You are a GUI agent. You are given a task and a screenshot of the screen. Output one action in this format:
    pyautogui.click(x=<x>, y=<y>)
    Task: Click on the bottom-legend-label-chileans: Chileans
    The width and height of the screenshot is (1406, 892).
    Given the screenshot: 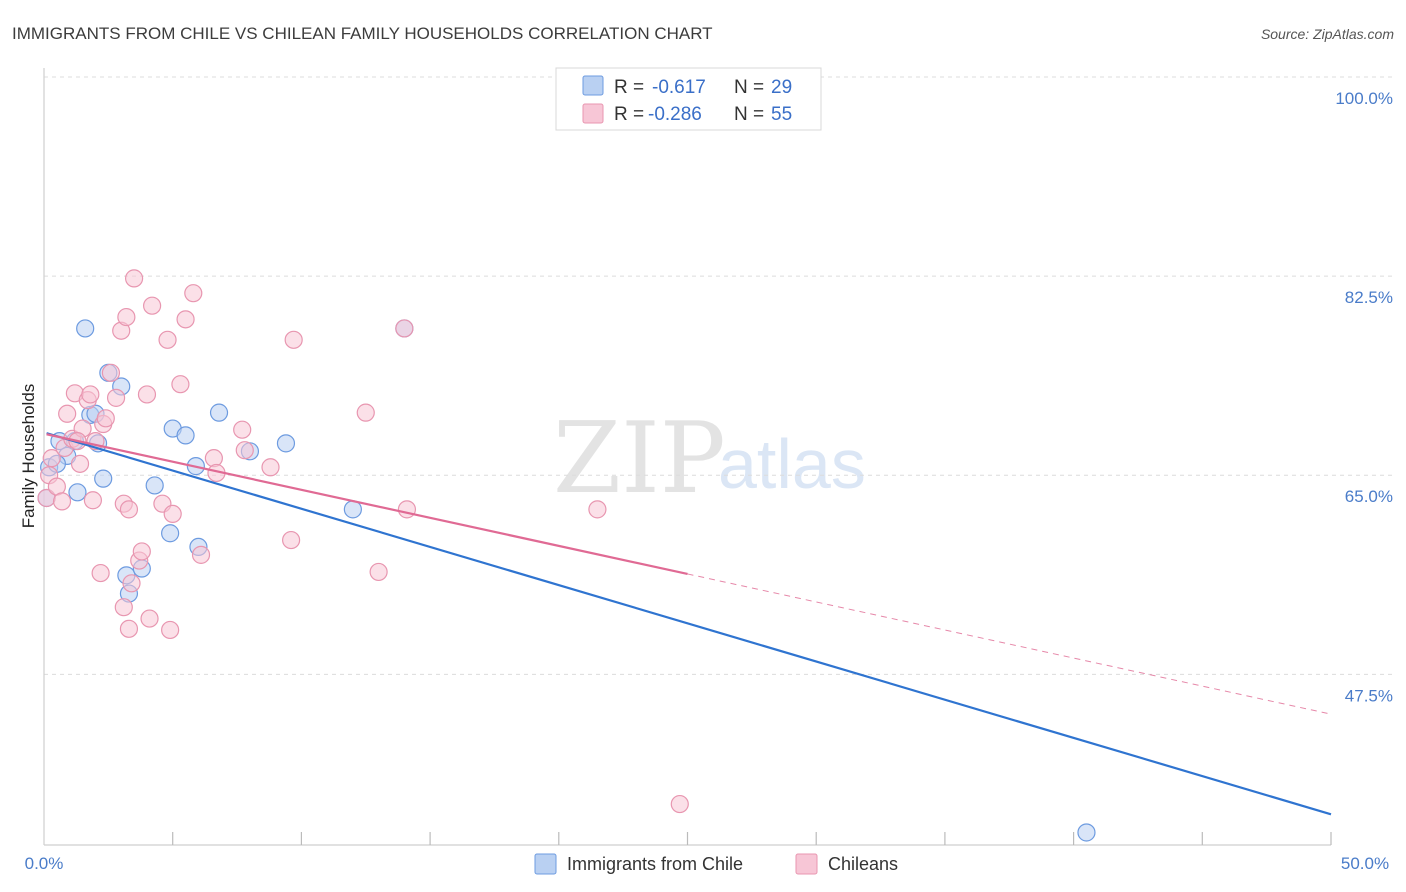 What is the action you would take?
    pyautogui.click(x=863, y=864)
    